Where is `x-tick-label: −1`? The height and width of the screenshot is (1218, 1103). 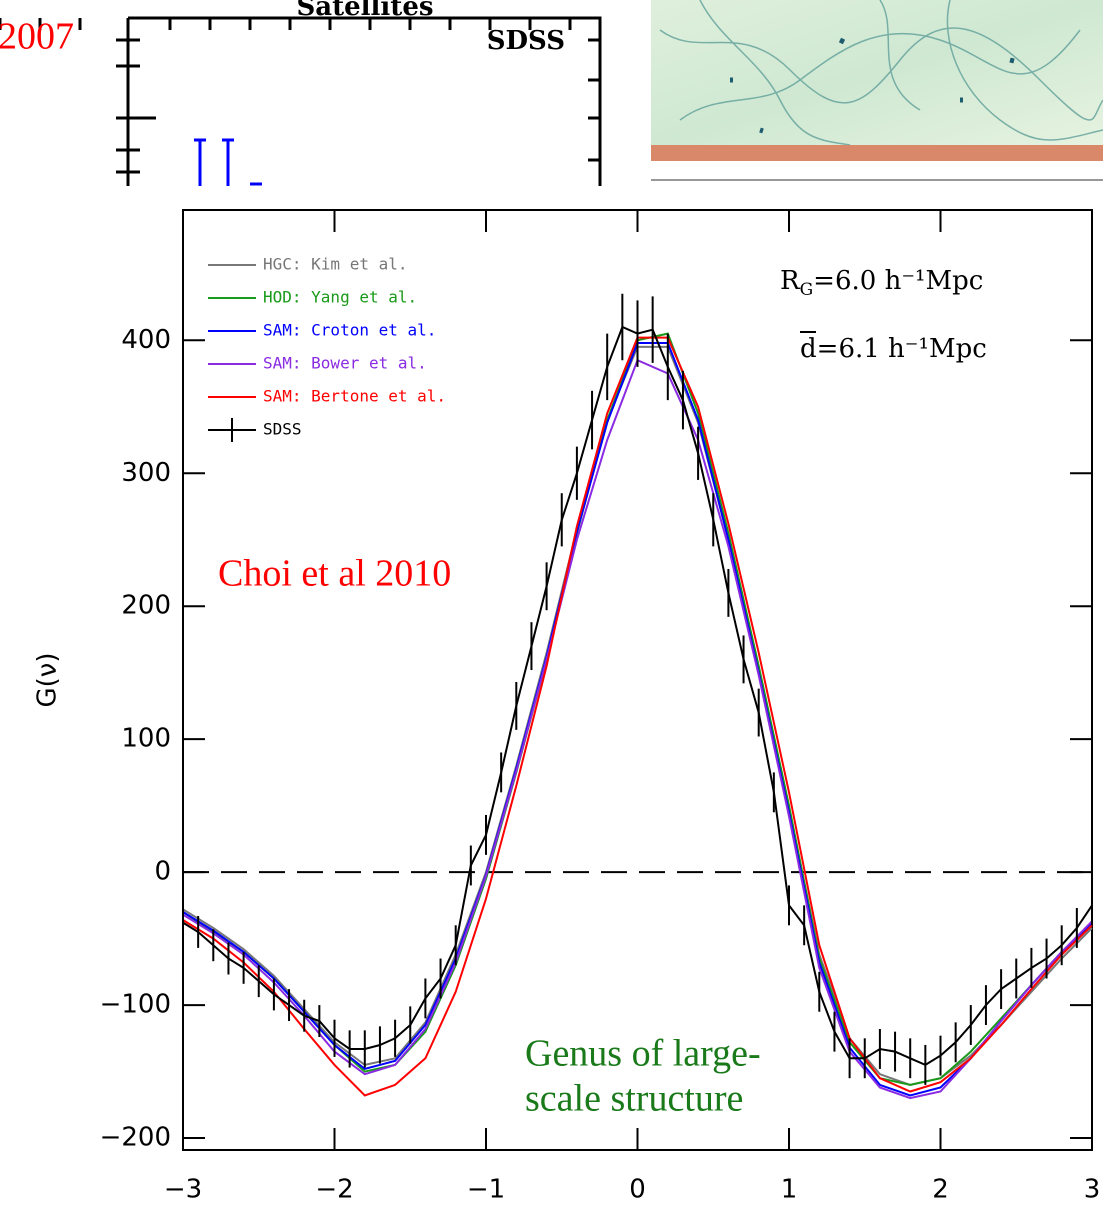 x-tick-label: −1 is located at coordinates (486, 1190).